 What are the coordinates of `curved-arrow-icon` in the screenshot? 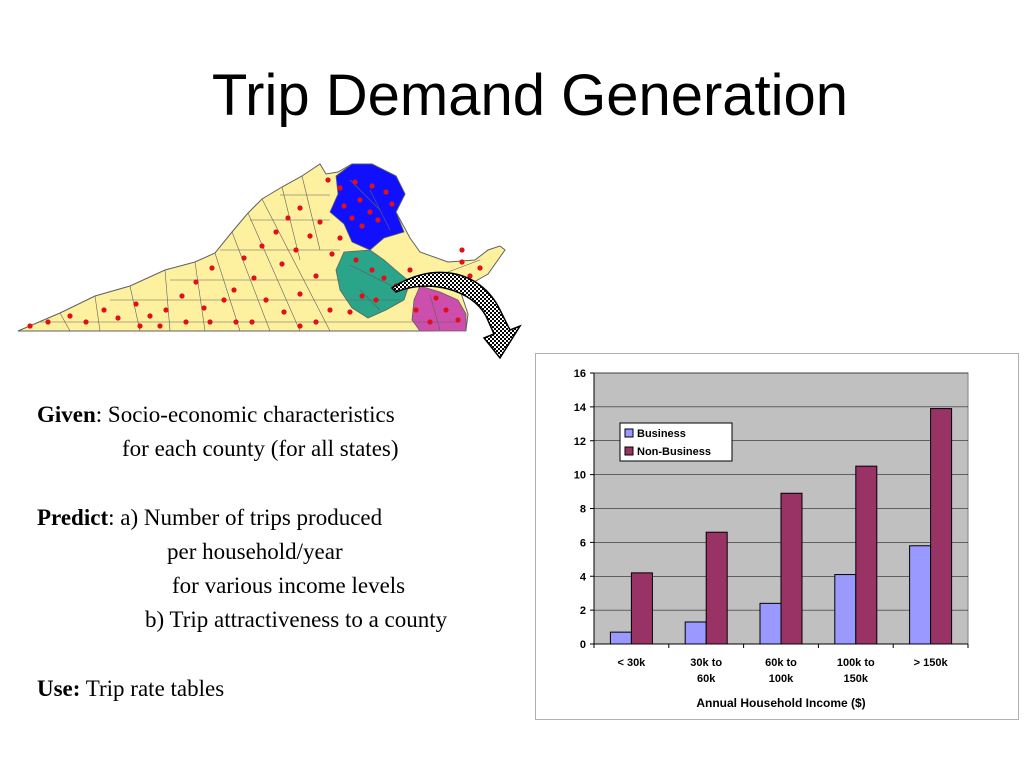 It's located at (456, 315).